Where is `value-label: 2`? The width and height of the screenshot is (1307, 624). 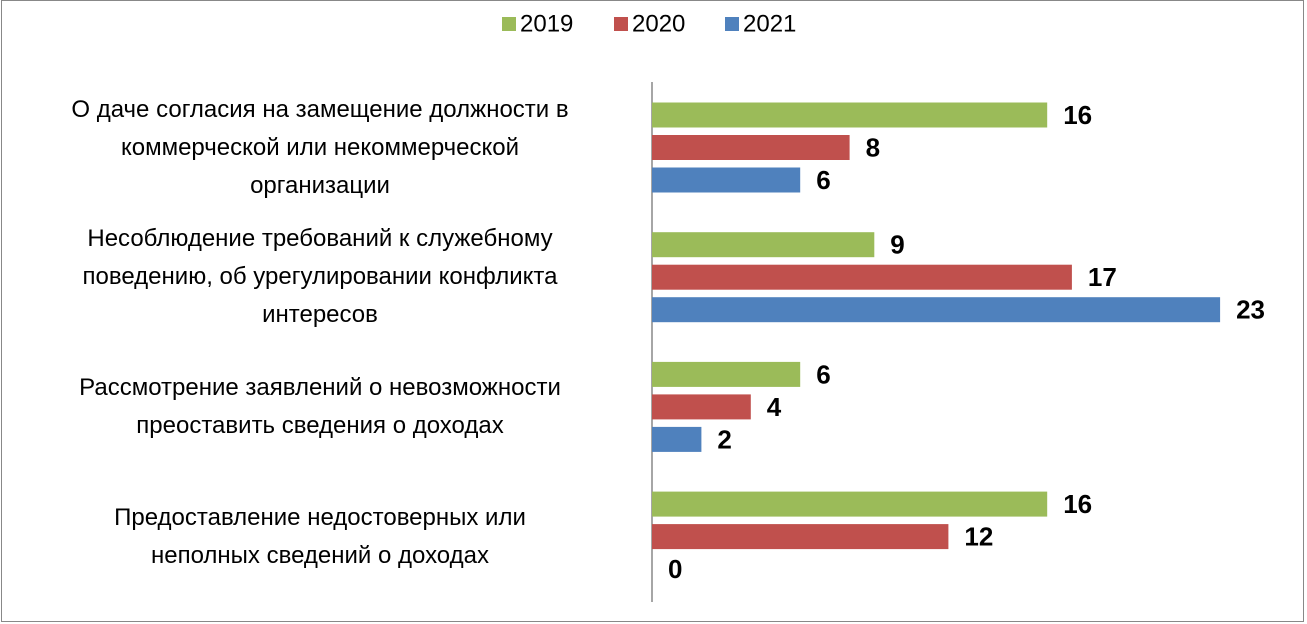 value-label: 2 is located at coordinates (724, 439).